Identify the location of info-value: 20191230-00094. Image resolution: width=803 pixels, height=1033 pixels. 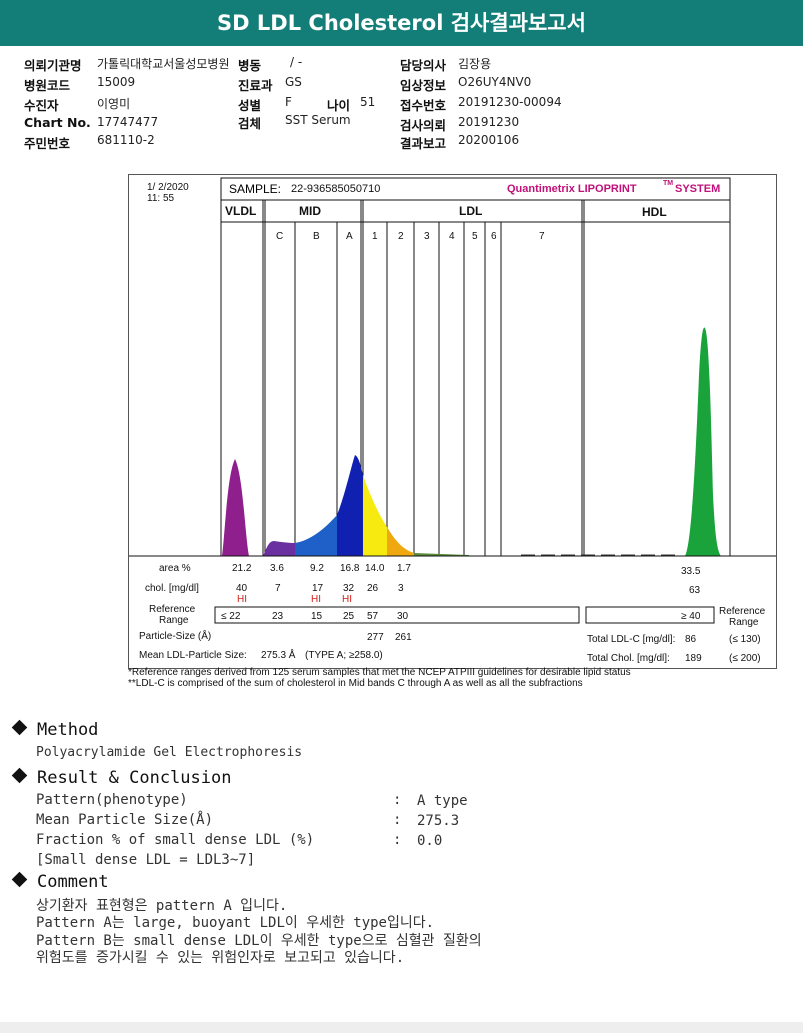
(510, 102).